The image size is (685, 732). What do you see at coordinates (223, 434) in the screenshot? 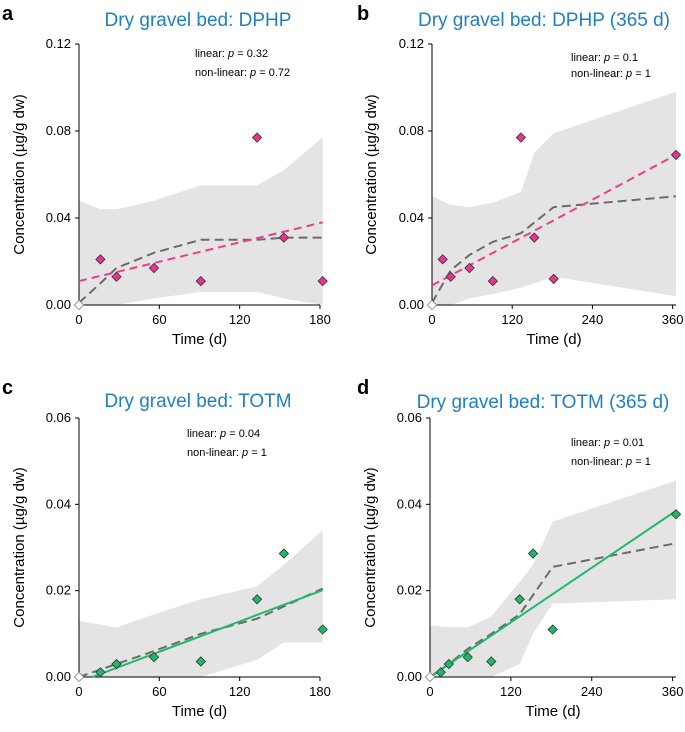
I see `linear-p-value: linear: p = 0.04` at bounding box center [223, 434].